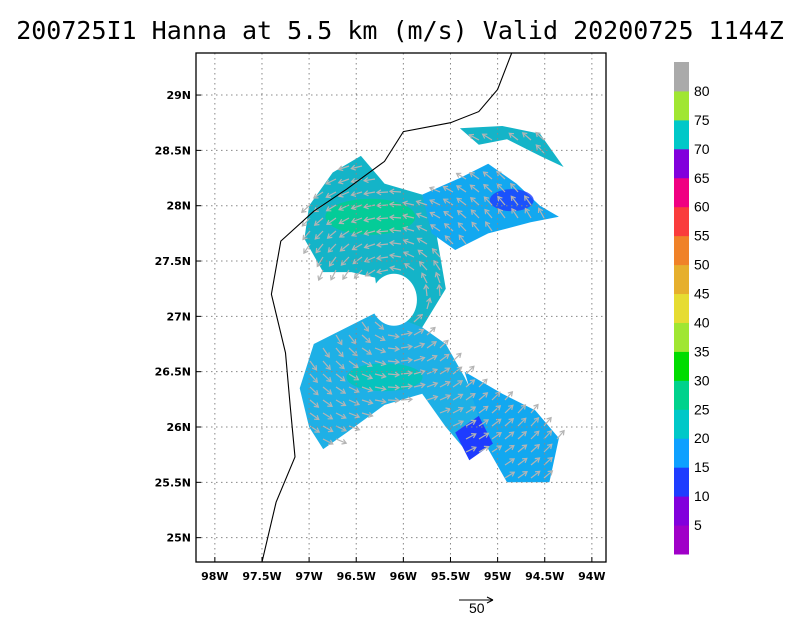  Describe the element at coordinates (702, 265) in the screenshot. I see `colorbar-label: 50` at that location.